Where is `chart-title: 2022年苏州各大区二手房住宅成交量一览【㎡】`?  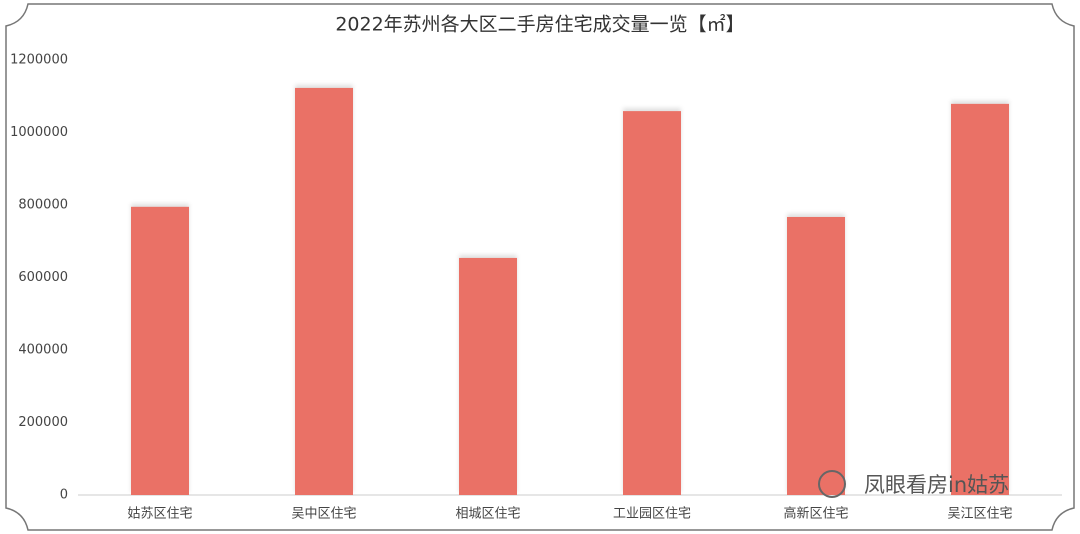 chart-title: 2022年苏州各大区二手房住宅成交量一览【㎡】 is located at coordinates (539, 24).